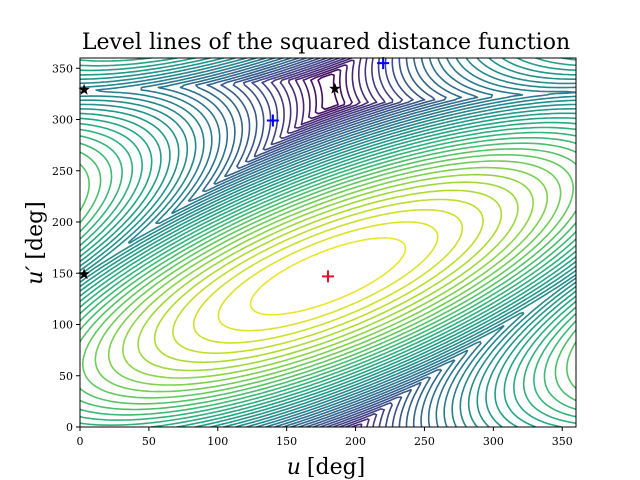 The width and height of the screenshot is (640, 480). Describe the element at coordinates (493, 441) in the screenshot. I see `x-tick-label: 300` at that location.